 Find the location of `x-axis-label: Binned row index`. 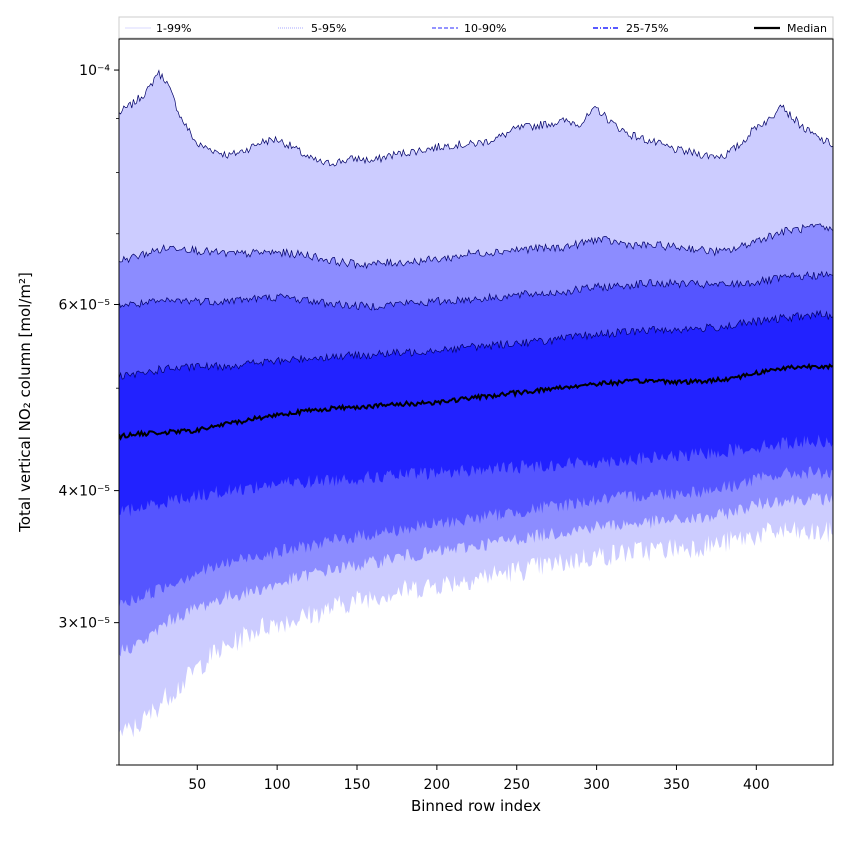

x-axis-label: Binned row index is located at coordinates (476, 806).